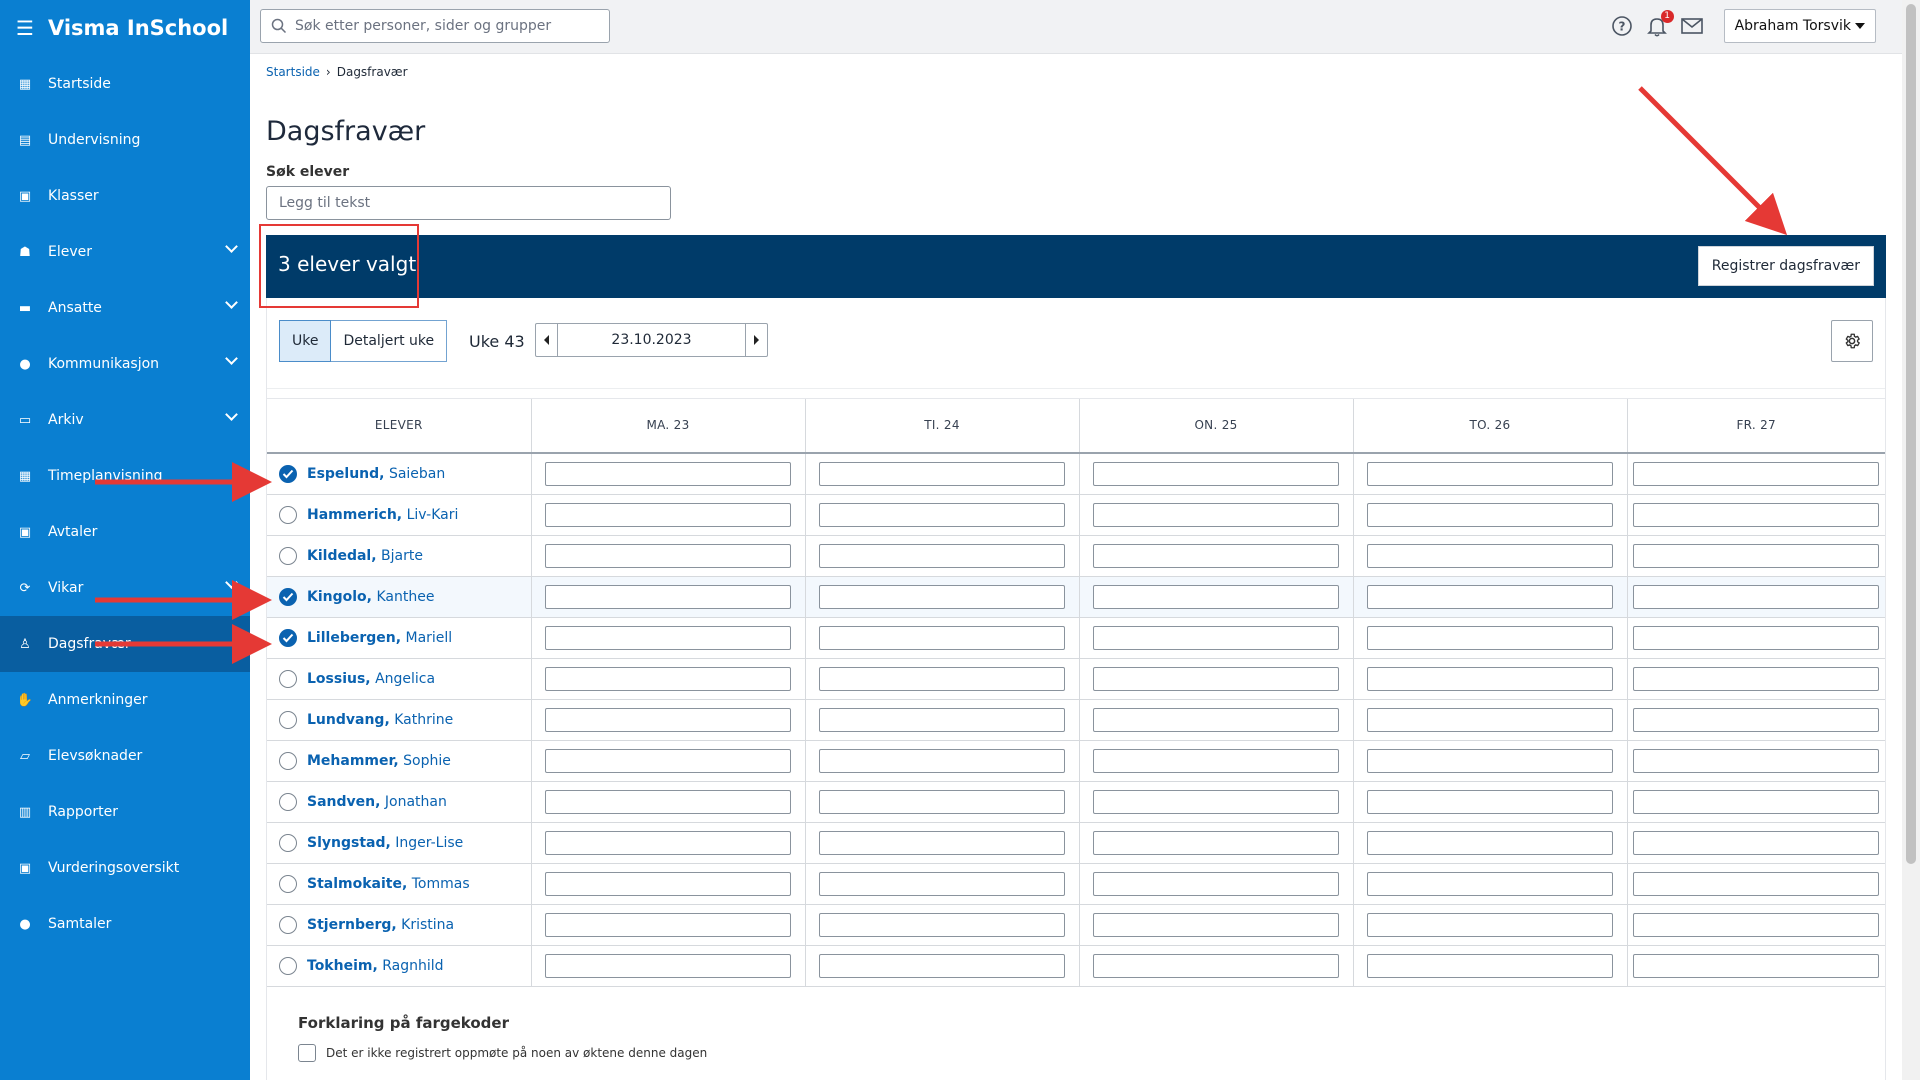 The image size is (1920, 1080). Describe the element at coordinates (405, 678) in the screenshot. I see `student-first-name: Angelica` at that location.